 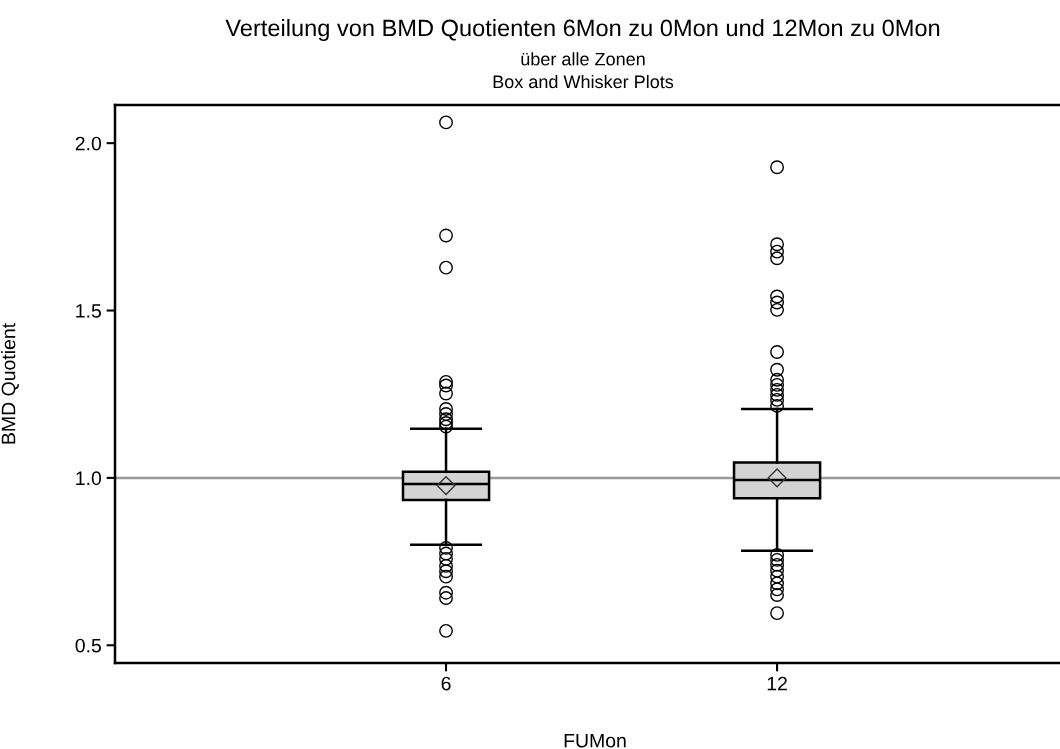 I want to click on x-tick-label: 6, so click(x=446, y=683).